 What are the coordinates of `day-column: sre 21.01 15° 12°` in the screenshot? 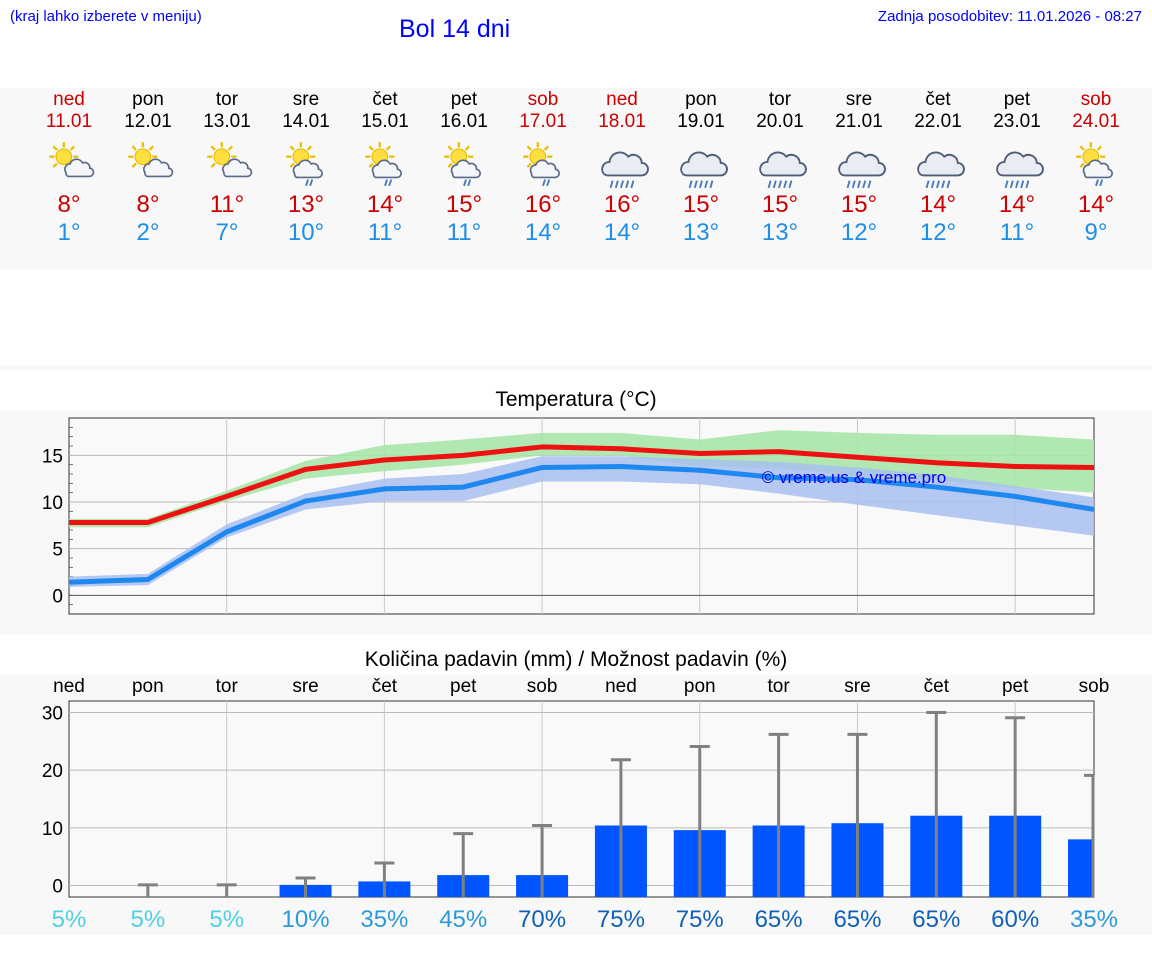 It's located at (859, 167).